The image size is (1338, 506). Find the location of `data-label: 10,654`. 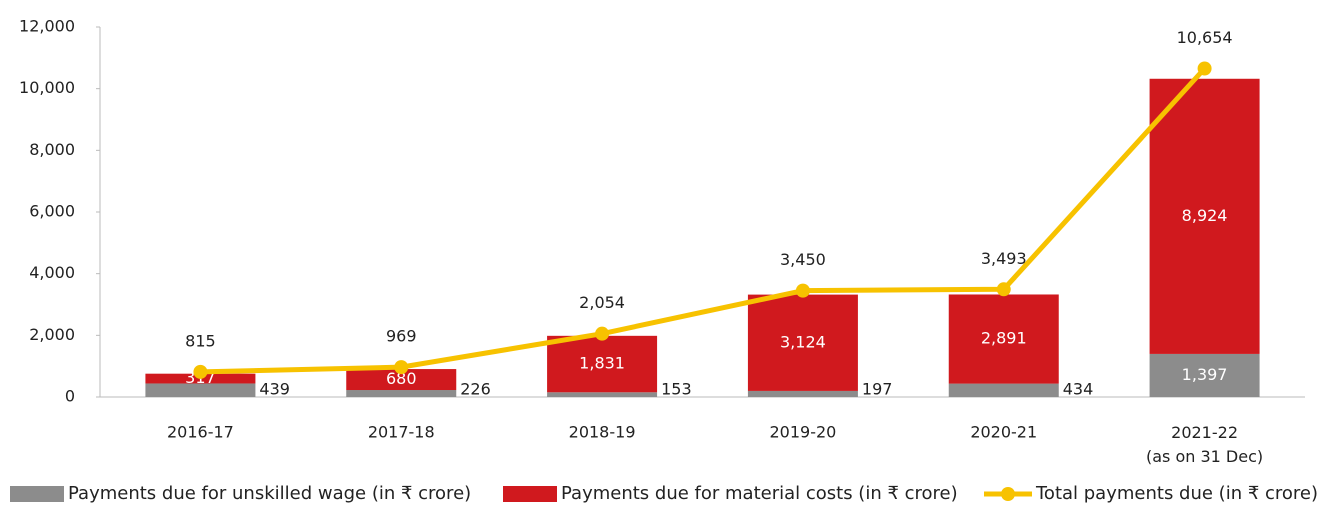

data-label: 10,654 is located at coordinates (1205, 37).